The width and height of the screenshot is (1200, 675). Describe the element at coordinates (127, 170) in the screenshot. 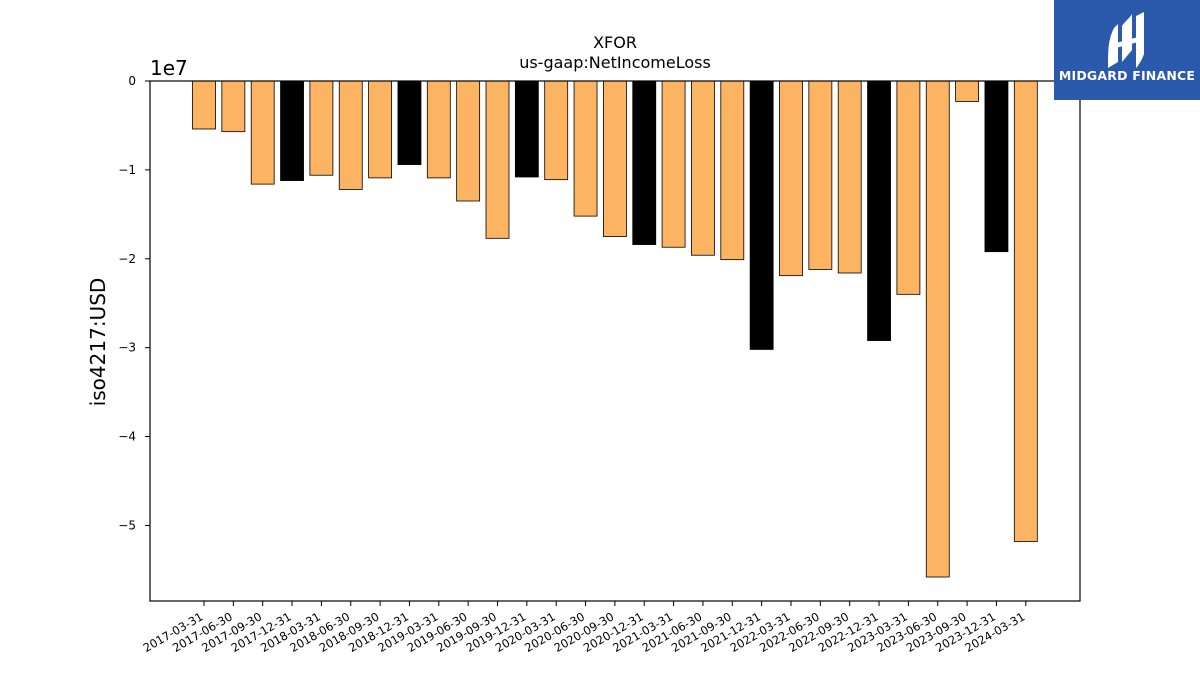

I see `y-tick-label: −1` at that location.